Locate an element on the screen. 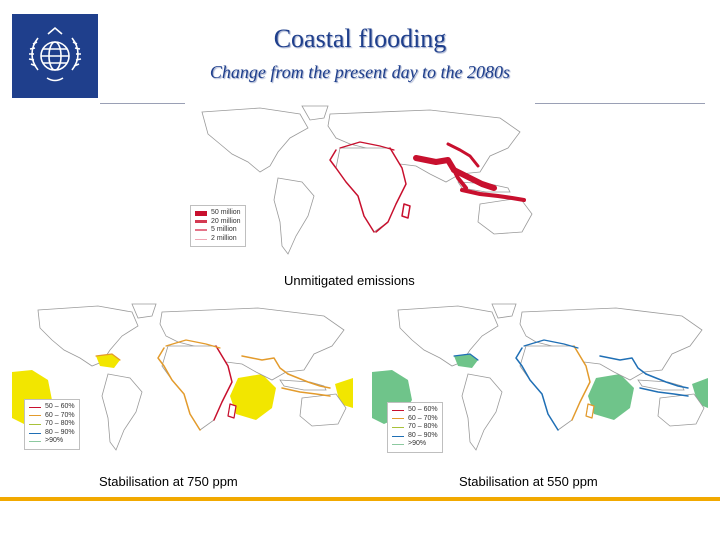 This screenshot has height=540, width=720. header-rule-right is located at coordinates (620, 103).